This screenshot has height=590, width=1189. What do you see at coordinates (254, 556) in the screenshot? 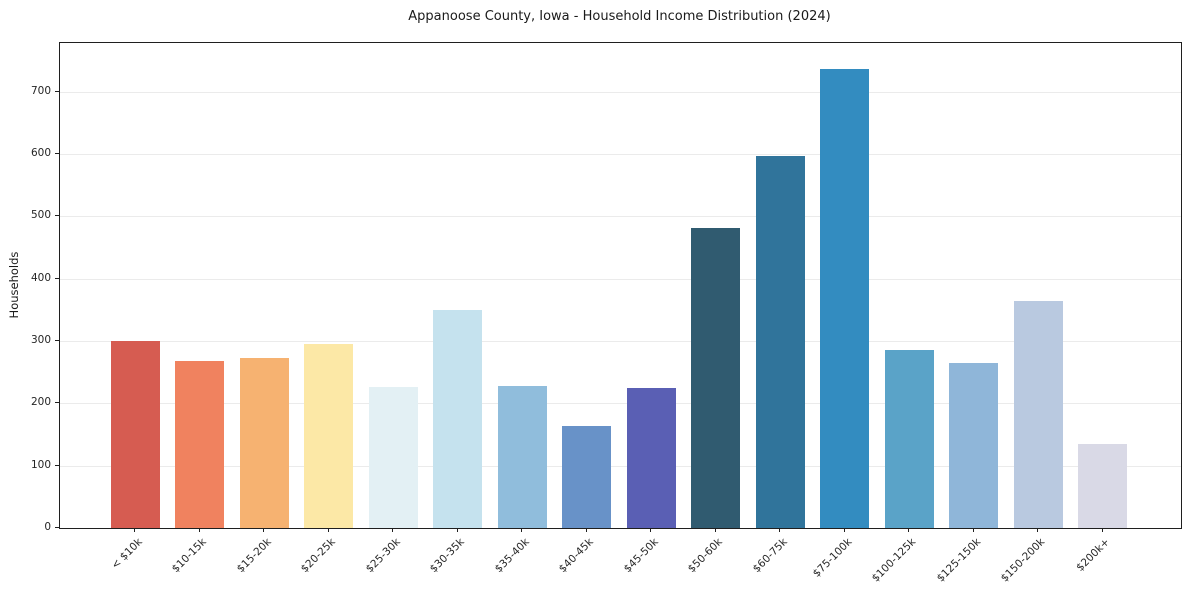
I see `x-tick-label: $15-20k` at bounding box center [254, 556].